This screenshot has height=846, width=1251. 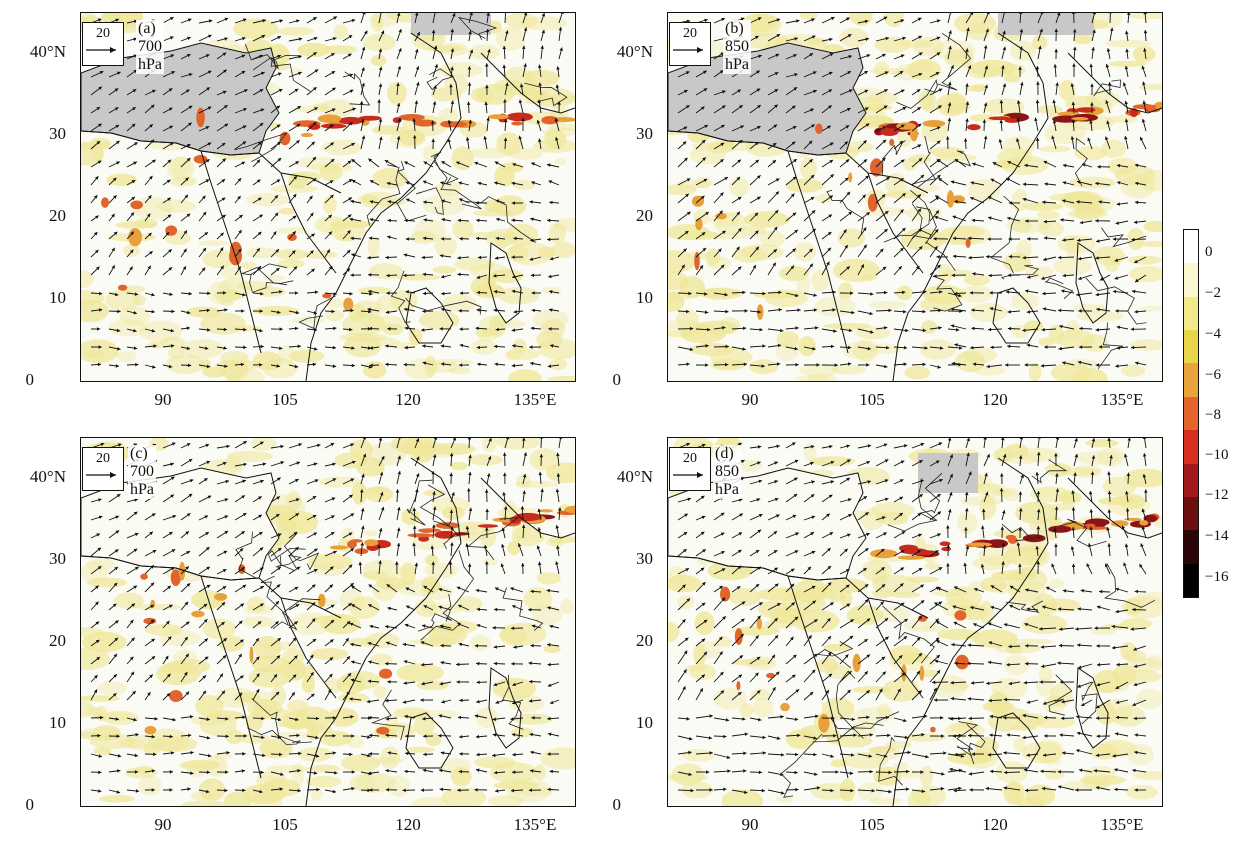 What do you see at coordinates (1213, 375) in the screenshot?
I see `colorbar-tick: −6` at bounding box center [1213, 375].